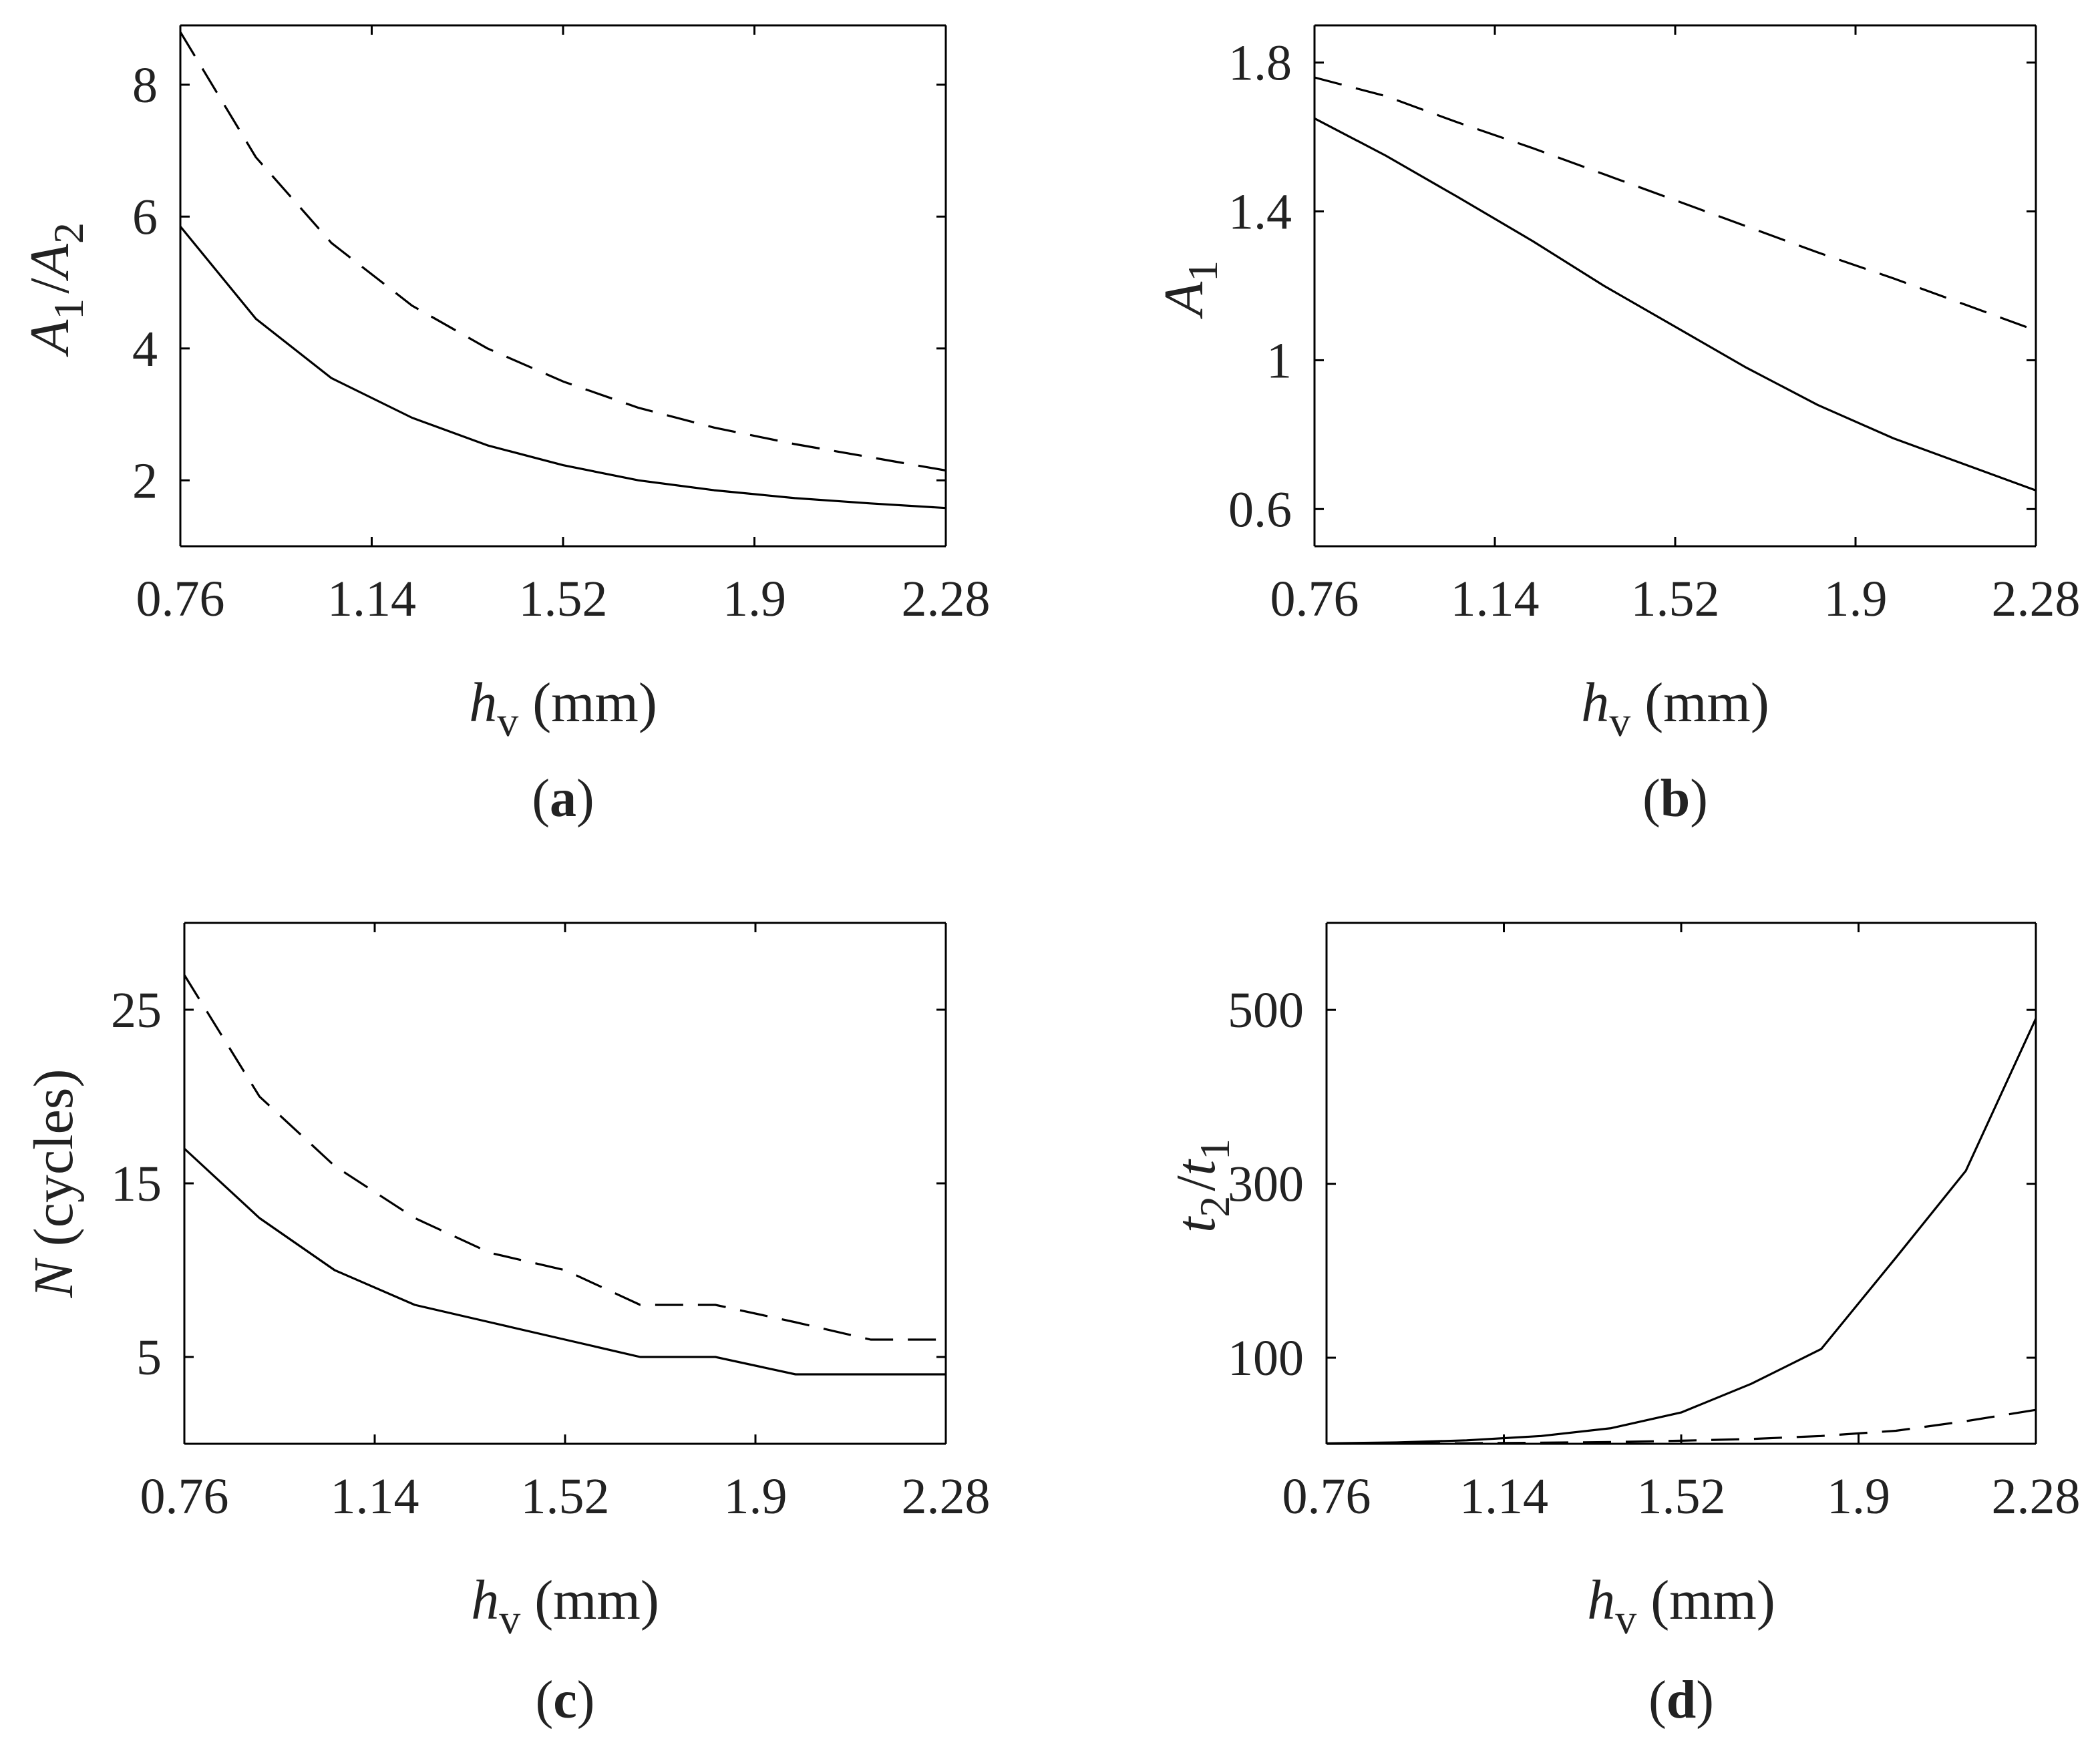 The height and width of the screenshot is (1763, 2100). I want to click on y-tick-label: 300, so click(1266, 1185).